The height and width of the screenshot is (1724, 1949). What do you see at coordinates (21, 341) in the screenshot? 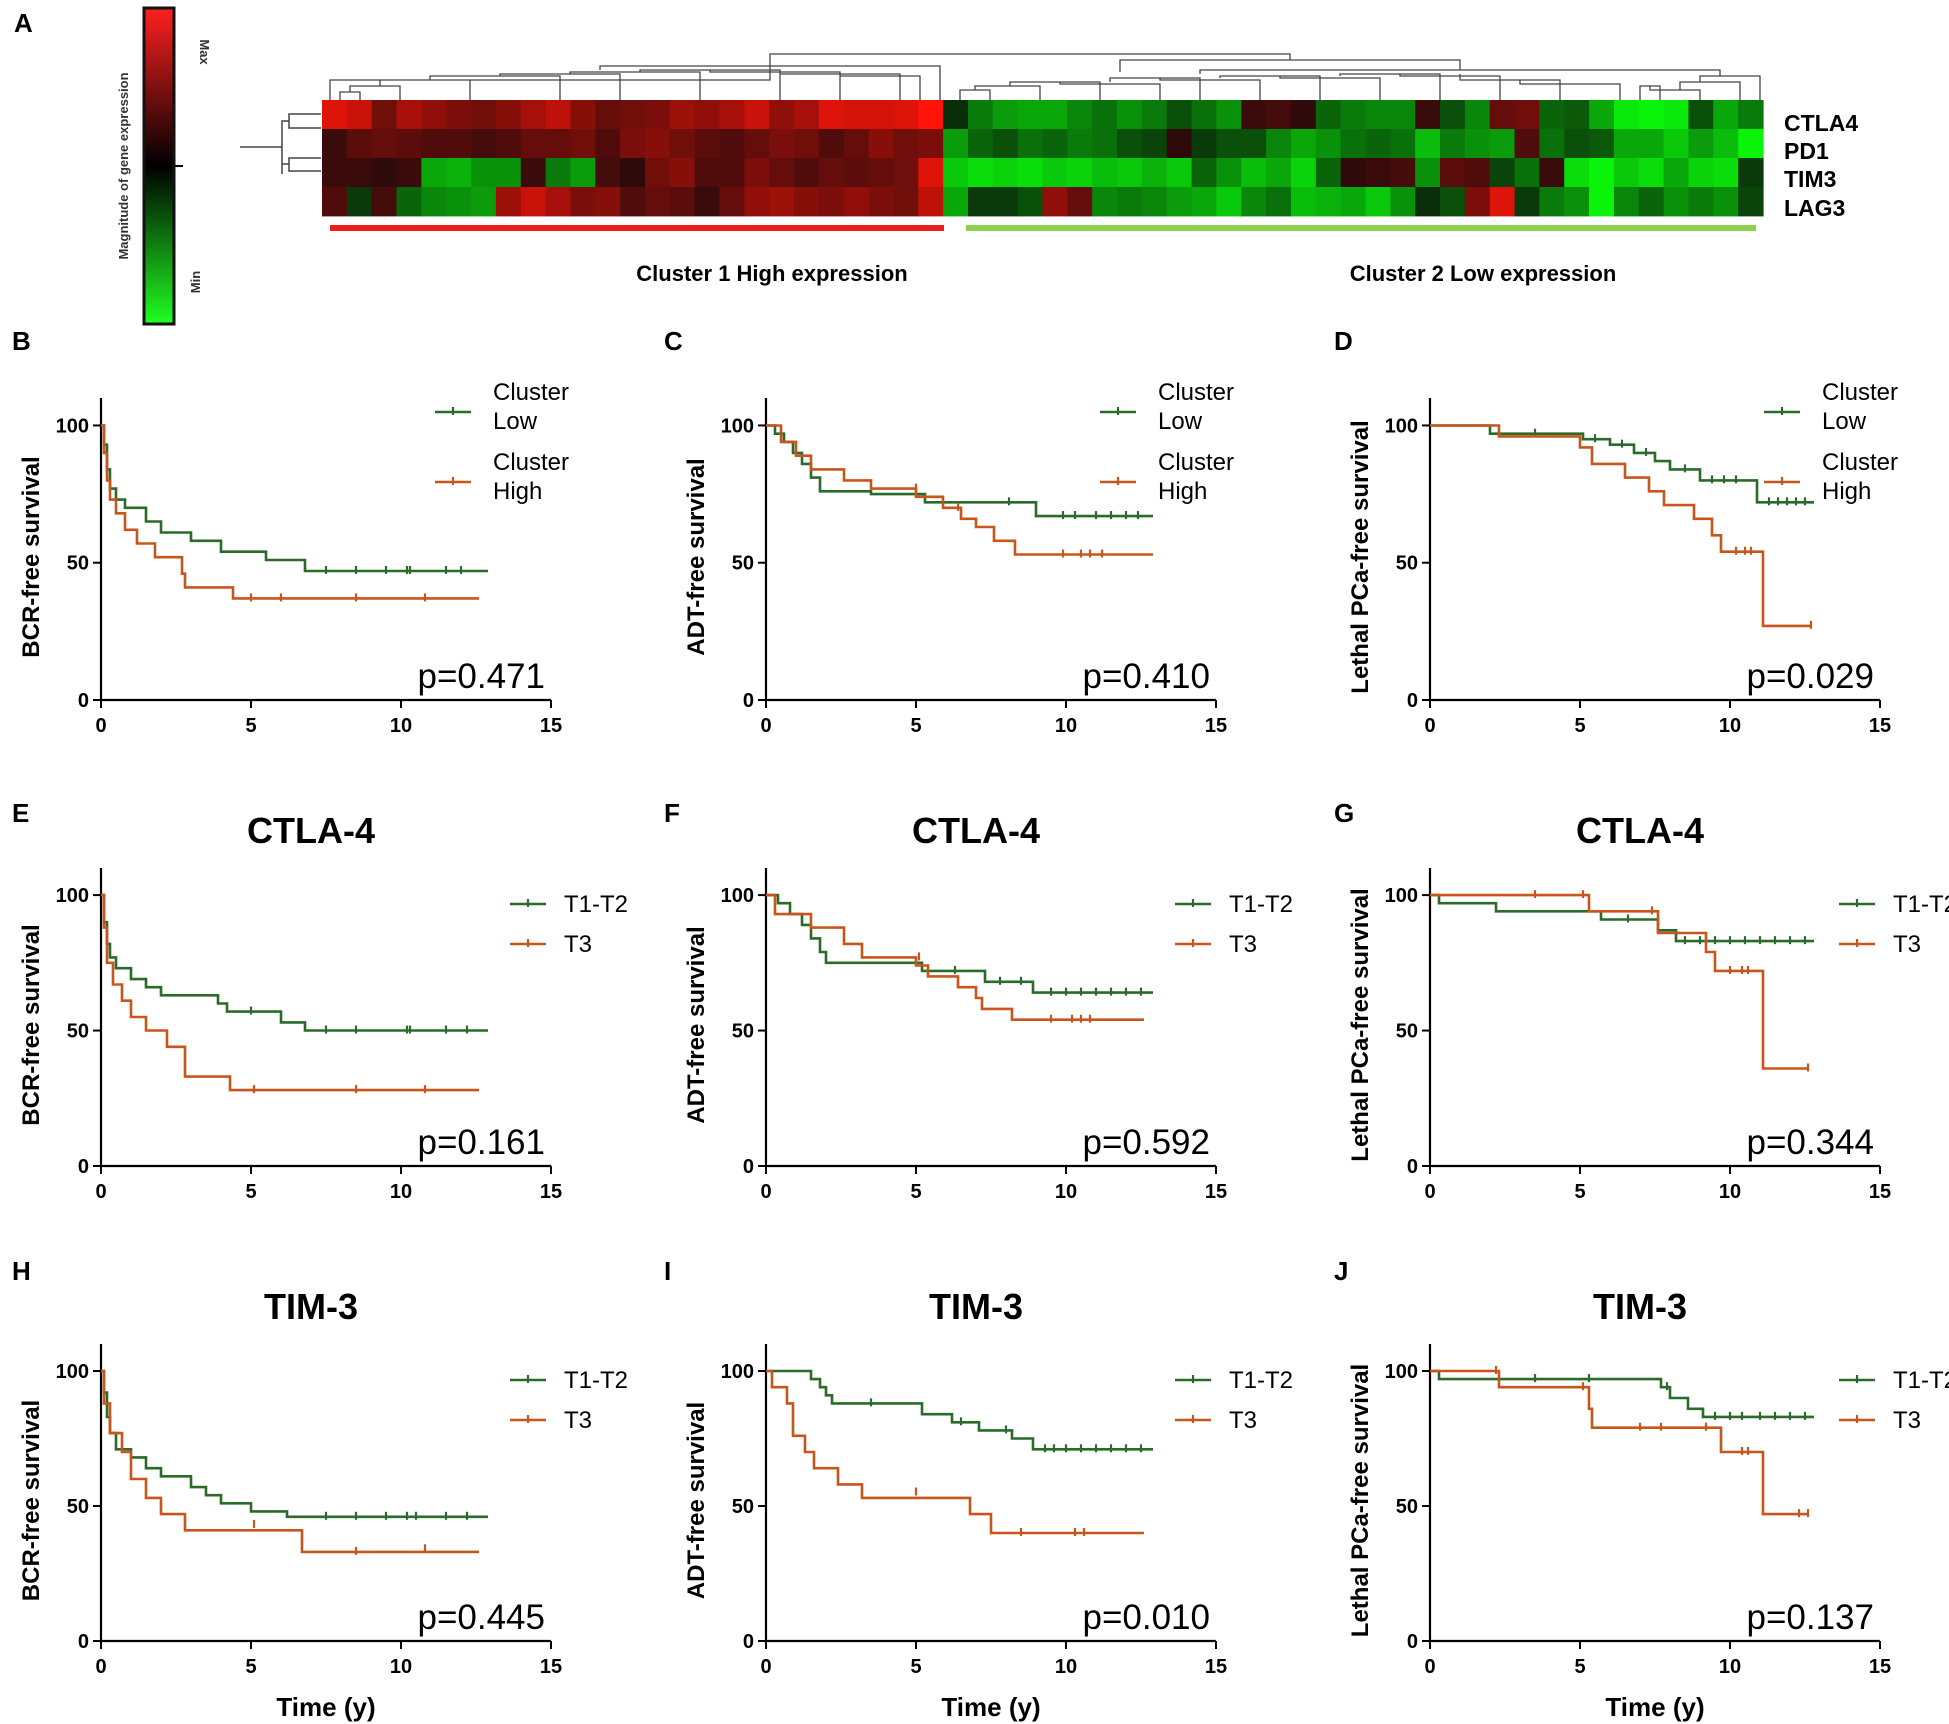
I see `panel-letter-b: B` at bounding box center [21, 341].